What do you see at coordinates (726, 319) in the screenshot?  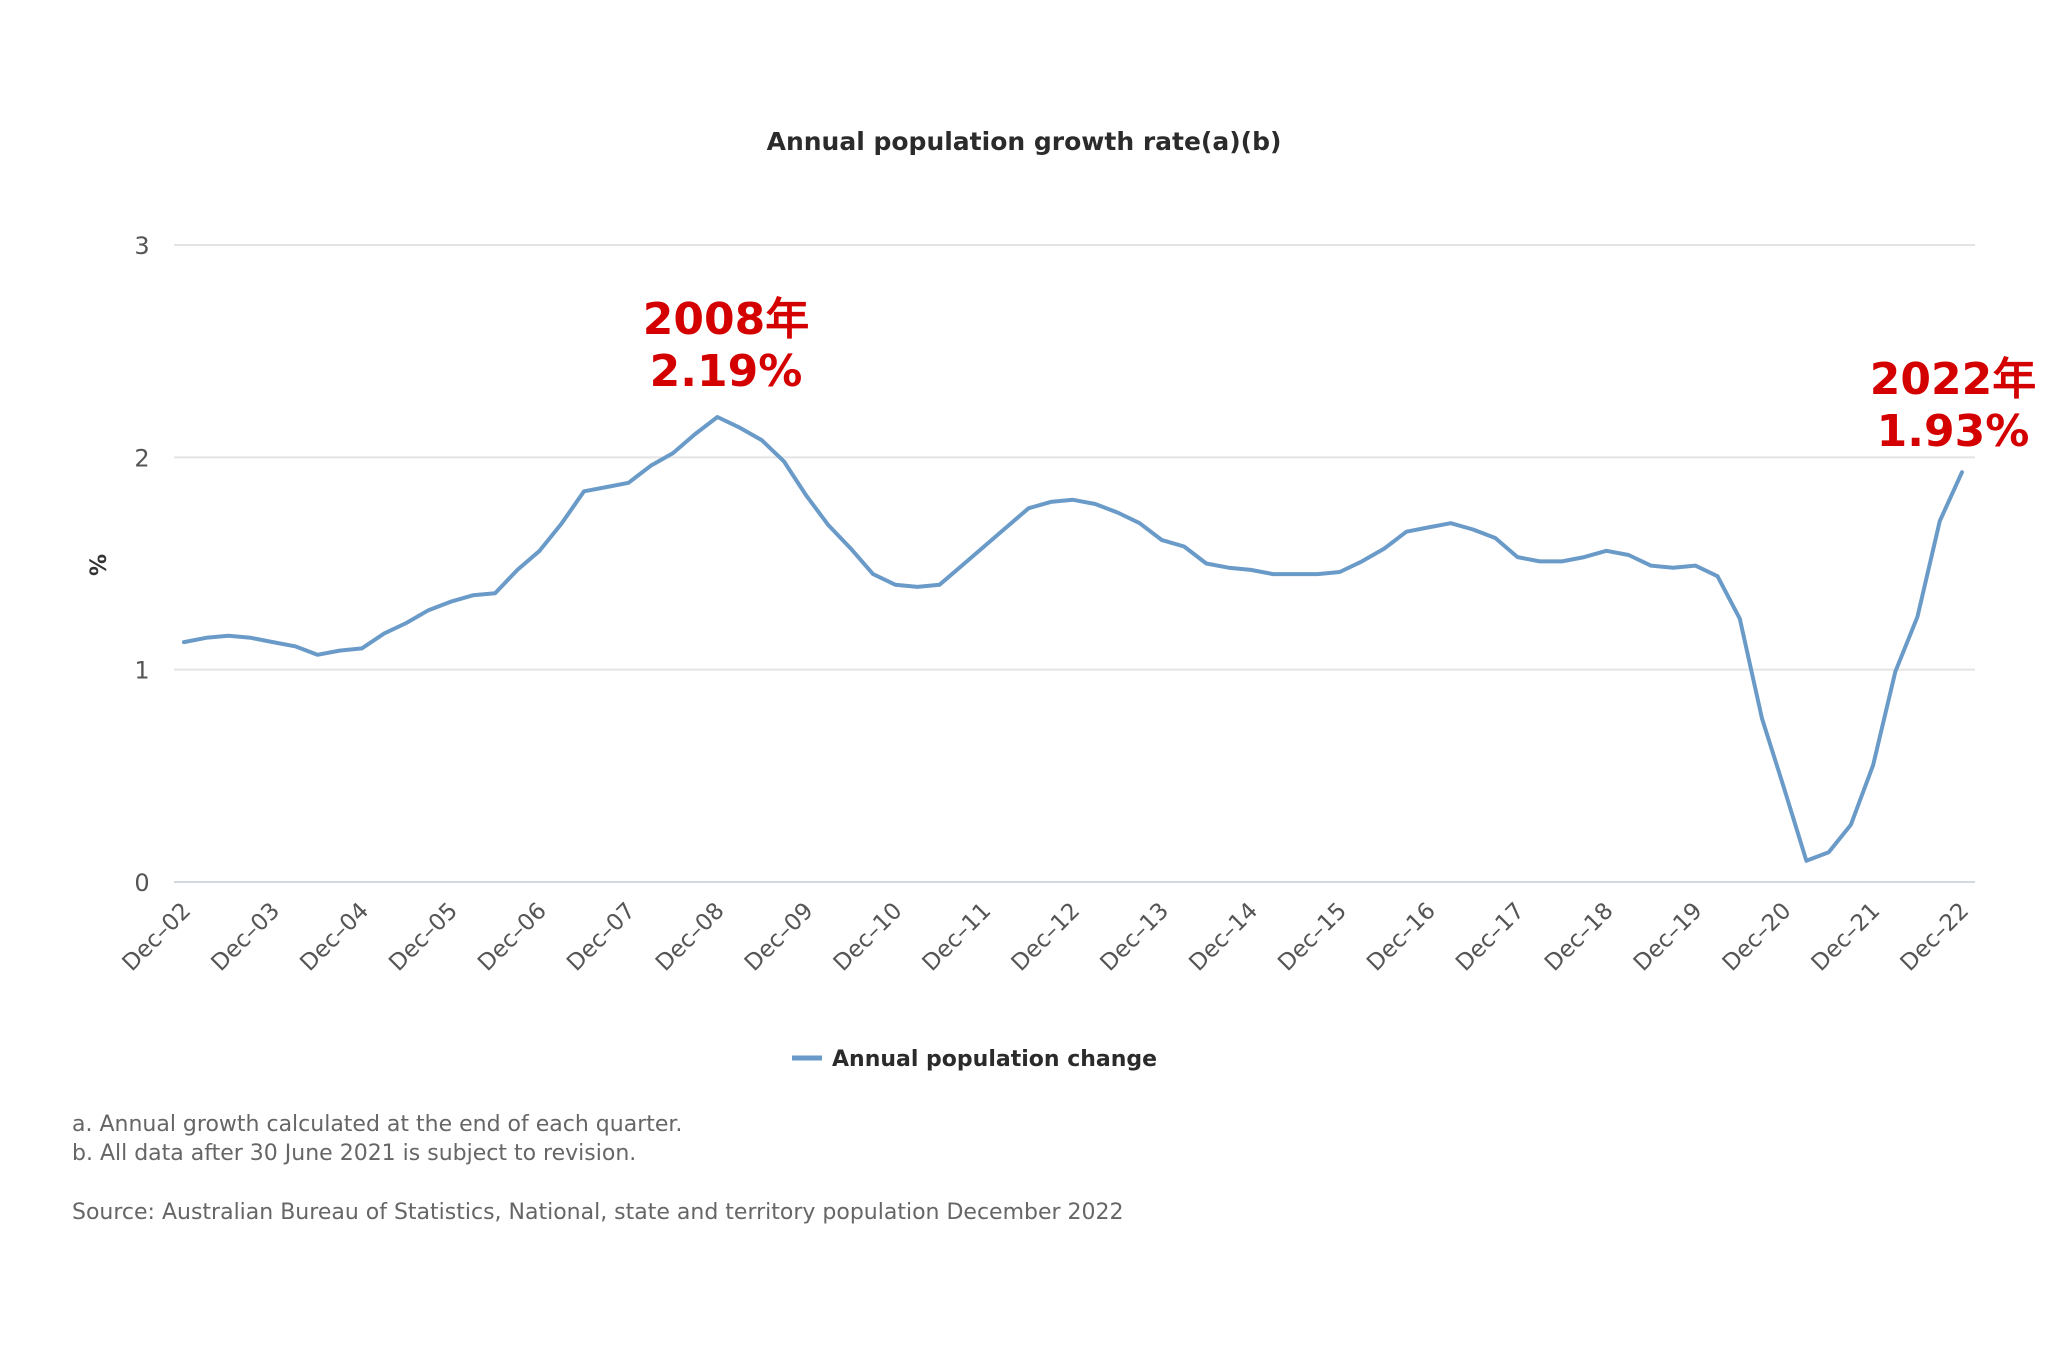 I see `annotation-year: 2008年` at bounding box center [726, 319].